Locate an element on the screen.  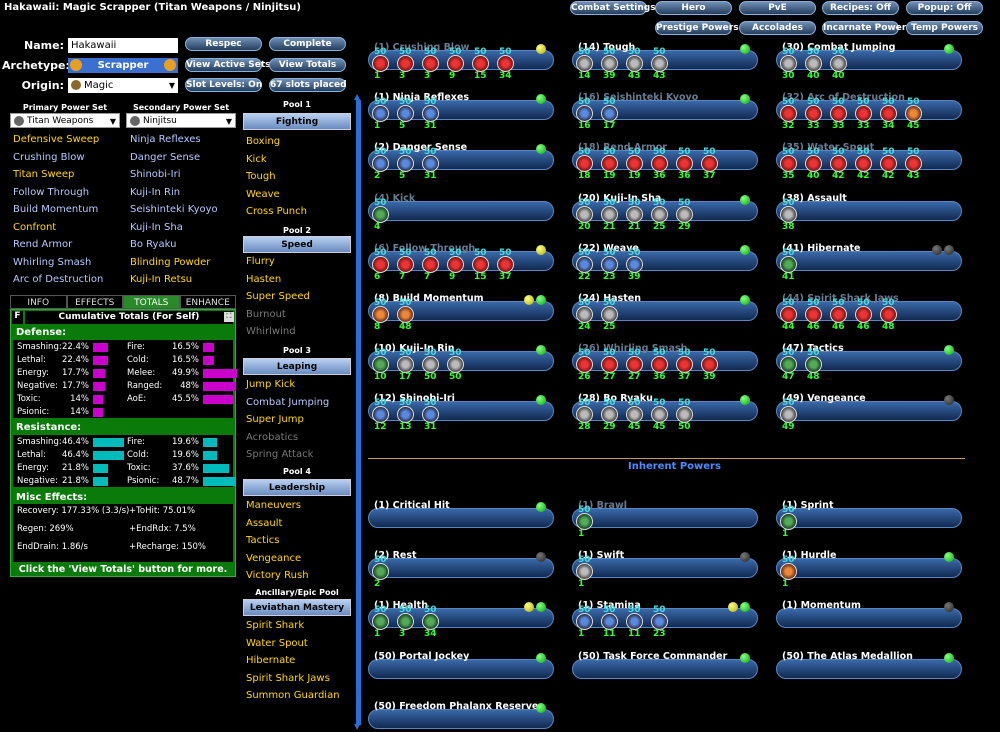
scroll-up-icon: ▲ is located at coordinates (357, 96).